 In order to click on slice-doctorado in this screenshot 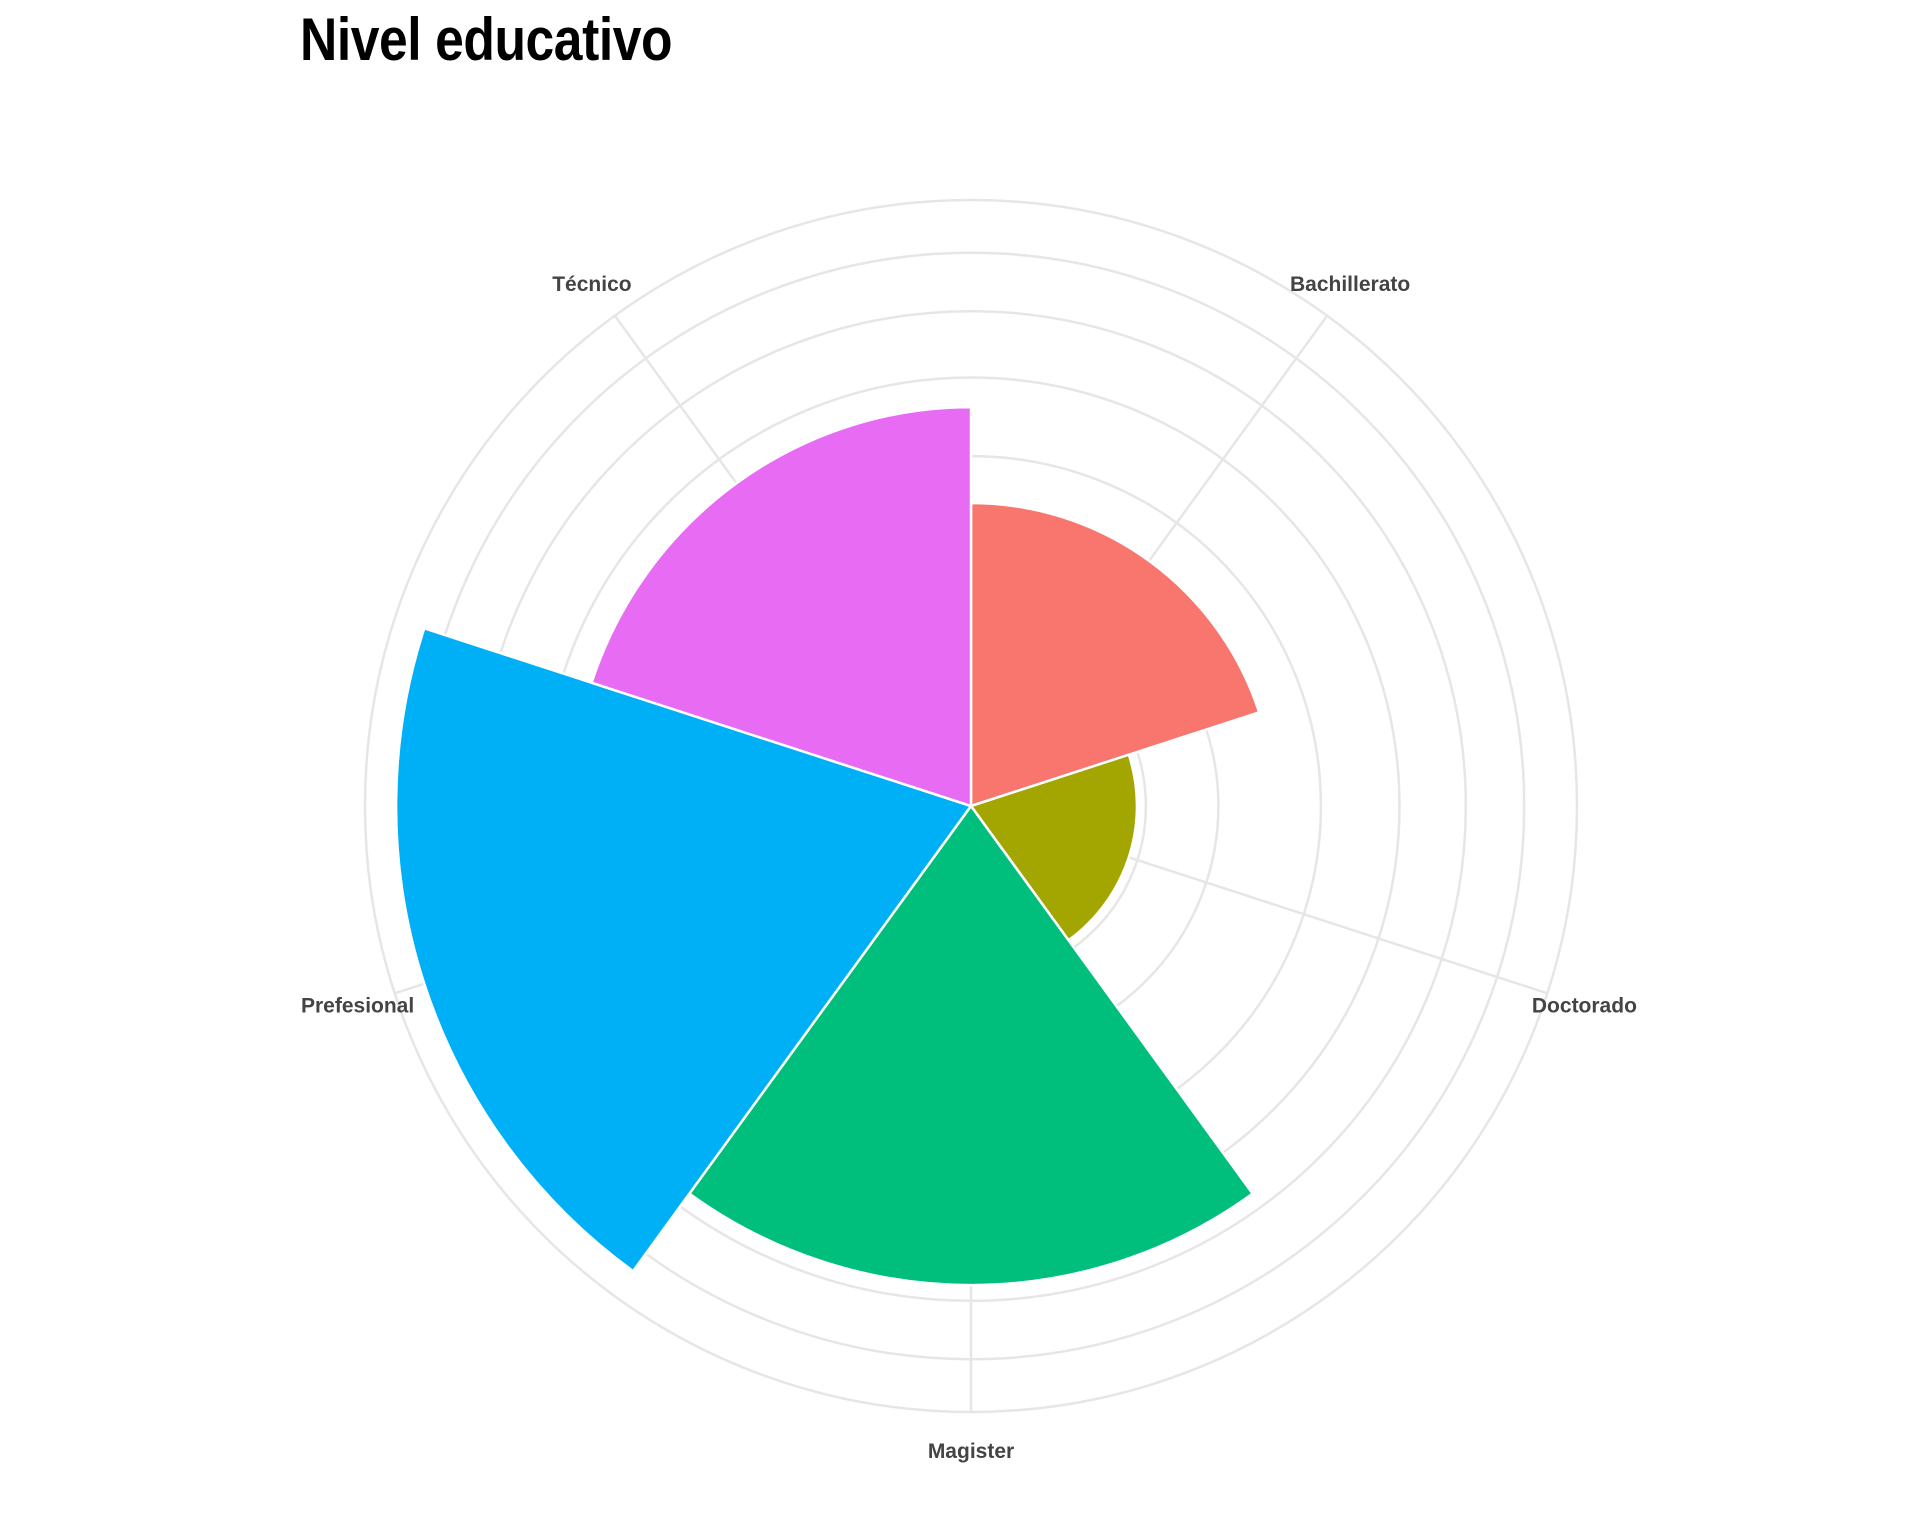, I will do `click(1053, 848)`.